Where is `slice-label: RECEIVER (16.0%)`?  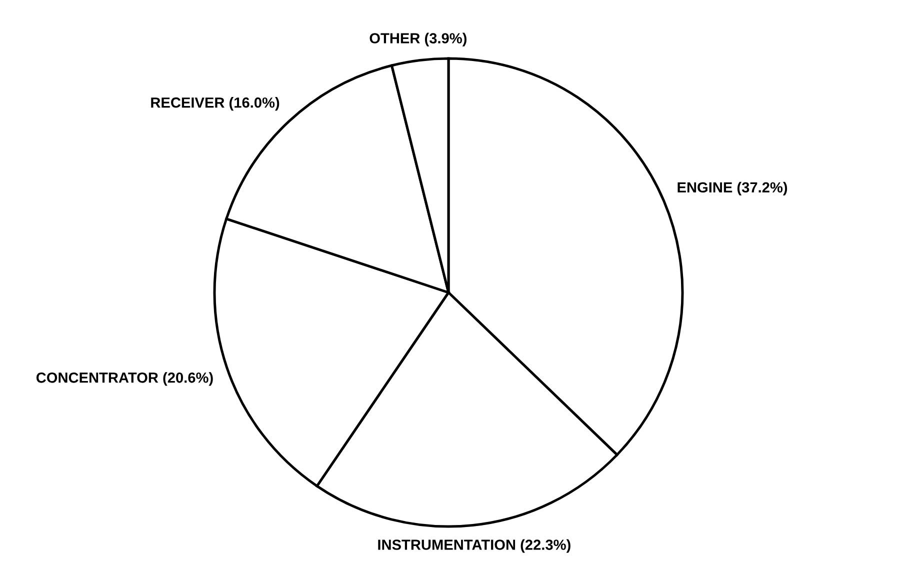
slice-label: RECEIVER (16.0%) is located at coordinates (215, 104).